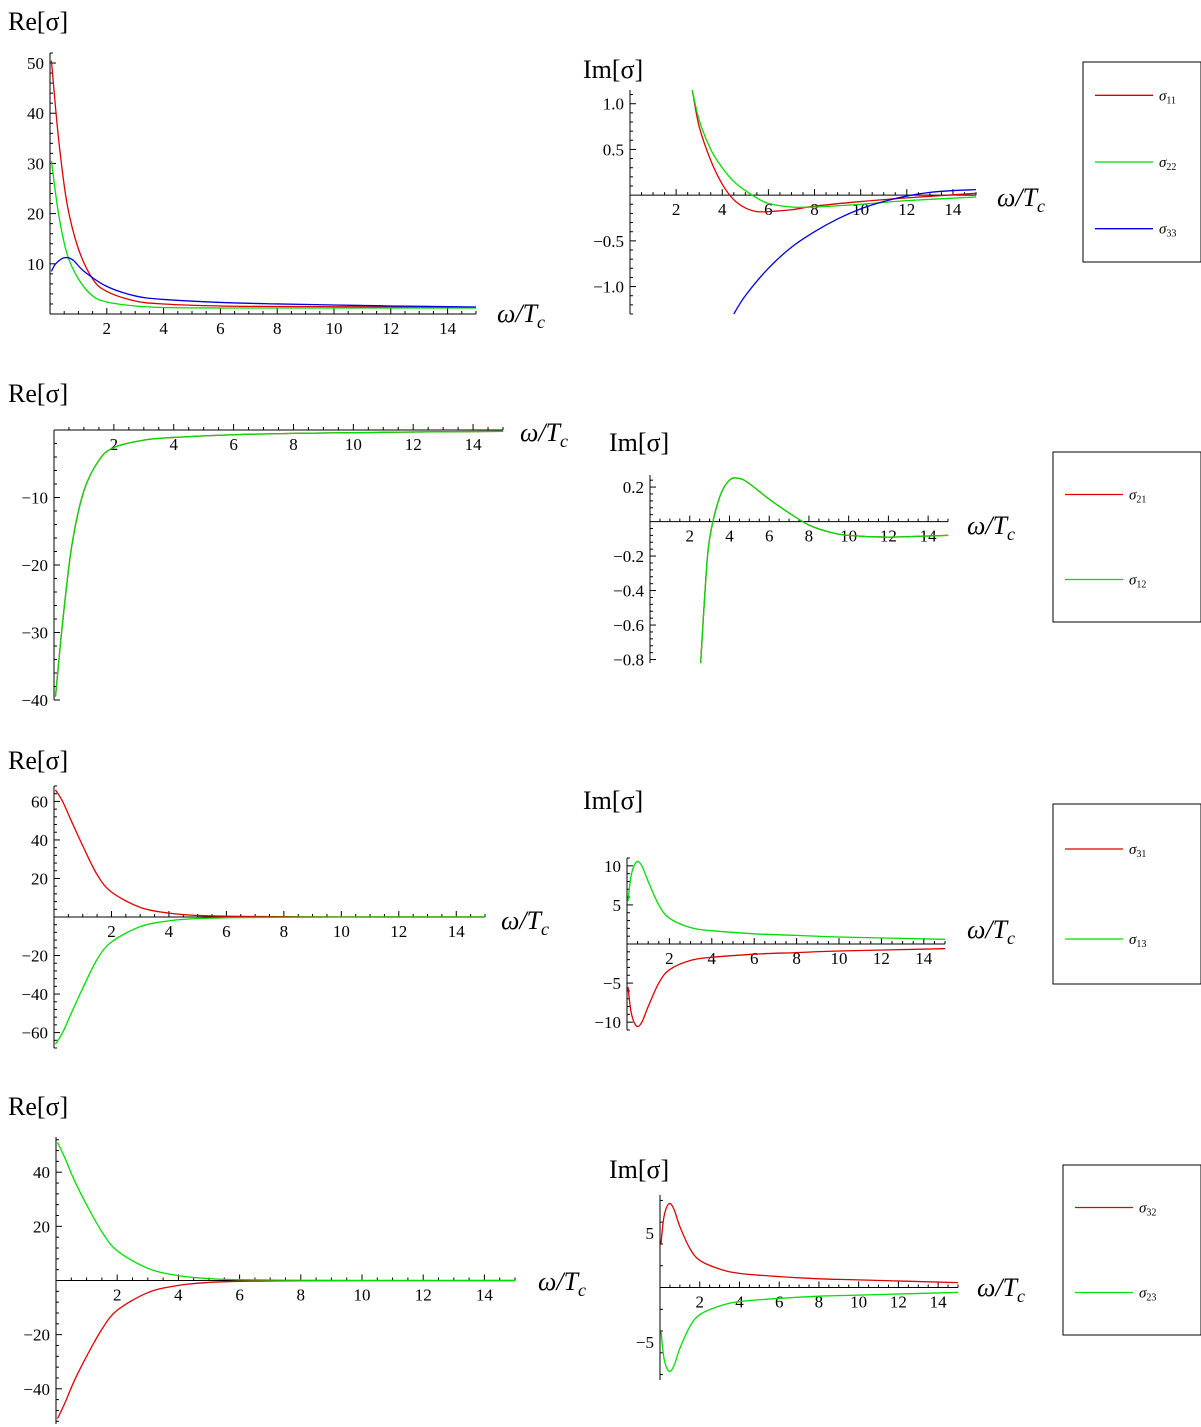 The image size is (1201, 1427). What do you see at coordinates (628, 625) in the screenshot?
I see `y-tick-label: −0.6` at bounding box center [628, 625].